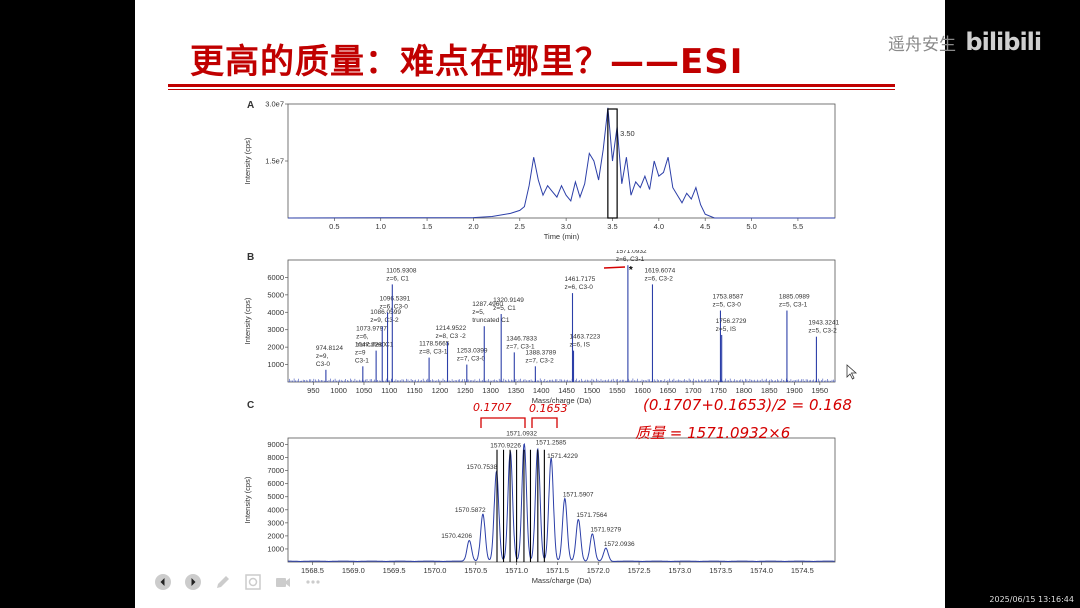  Describe the element at coordinates (747, 405) in the screenshot. I see `handwriting-formula: (0.1707+0.1653)/2 = 0.168` at that location.